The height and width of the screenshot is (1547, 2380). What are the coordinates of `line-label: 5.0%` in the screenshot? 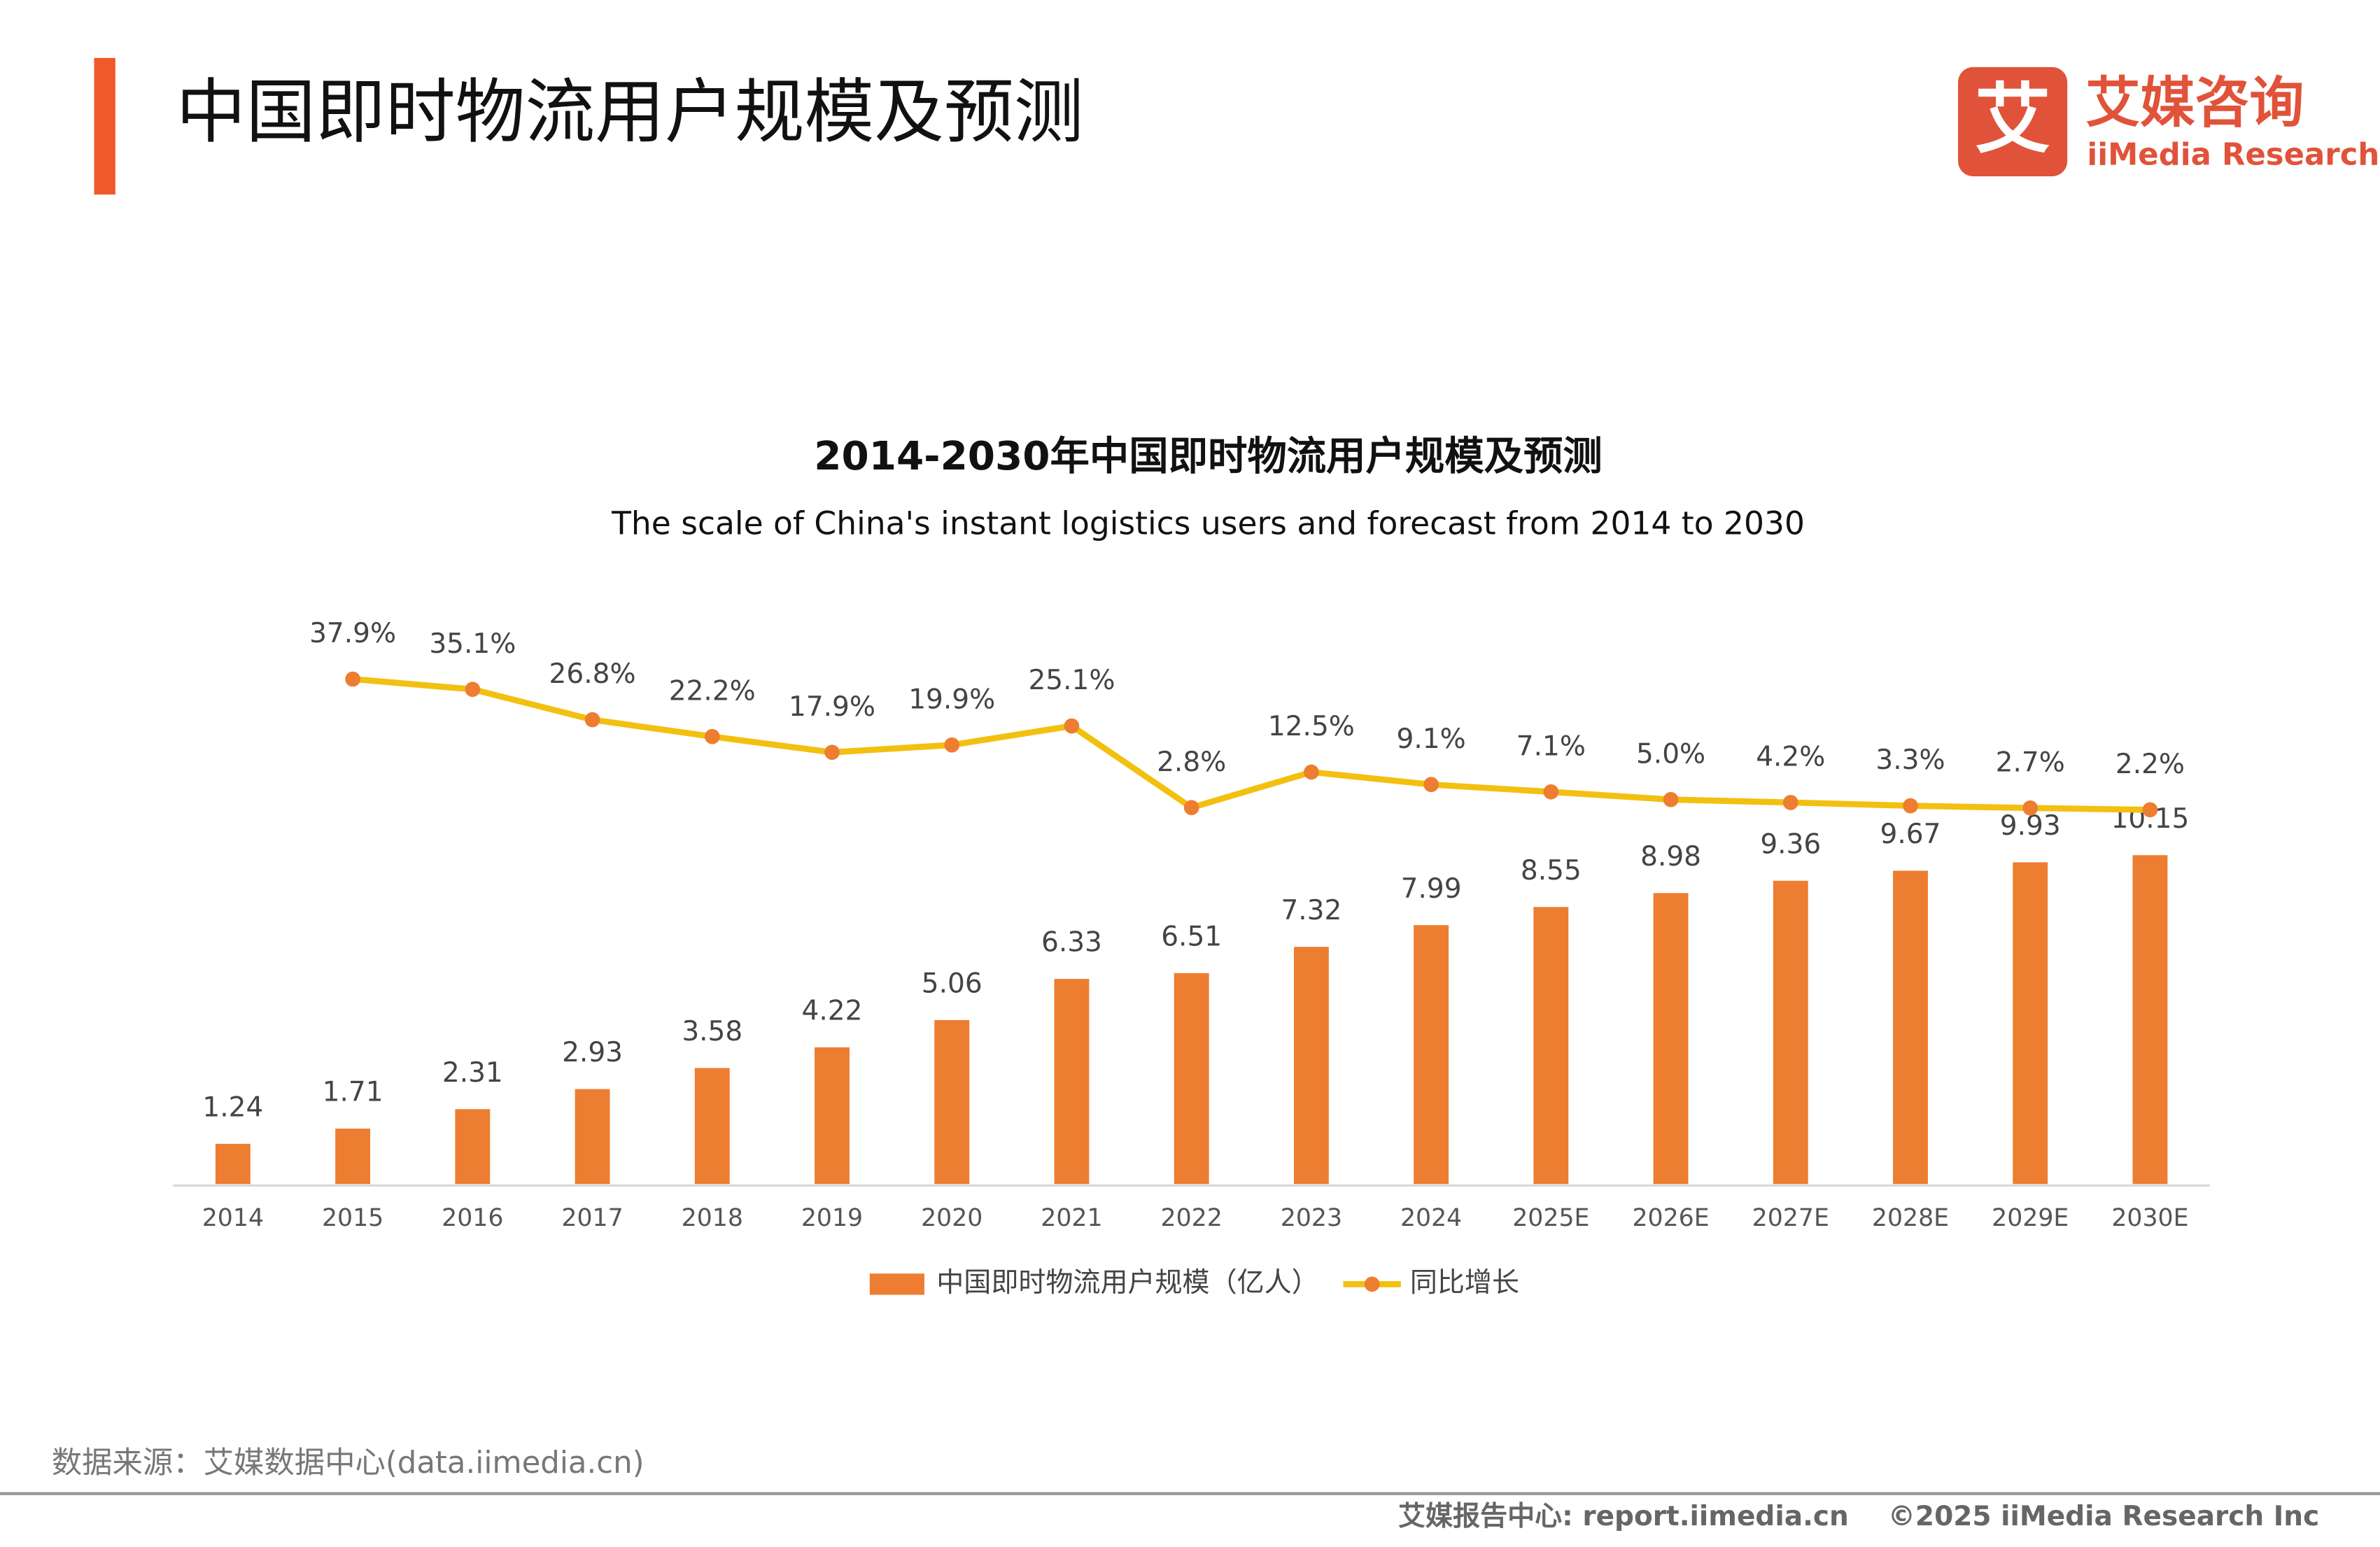 It's located at (1670, 754).